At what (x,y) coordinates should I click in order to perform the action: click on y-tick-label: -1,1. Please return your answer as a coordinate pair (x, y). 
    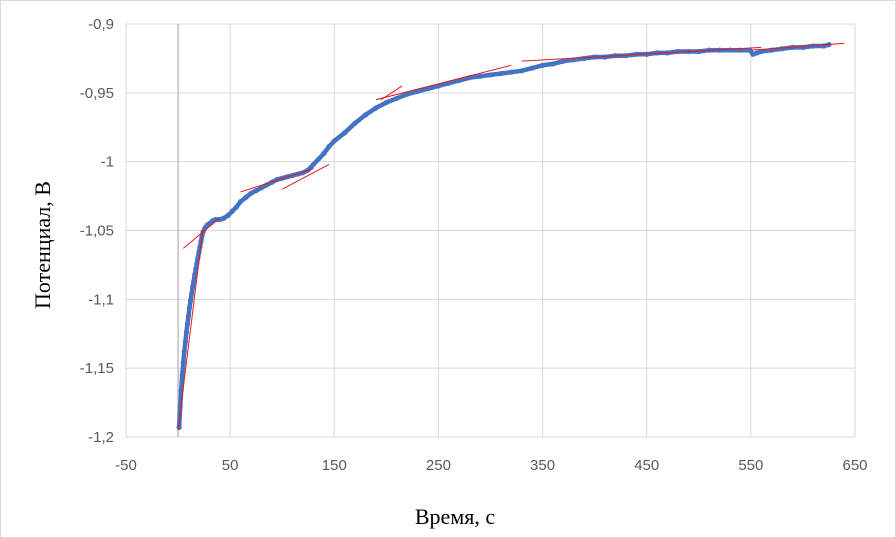
    Looking at the image, I should click on (101, 299).